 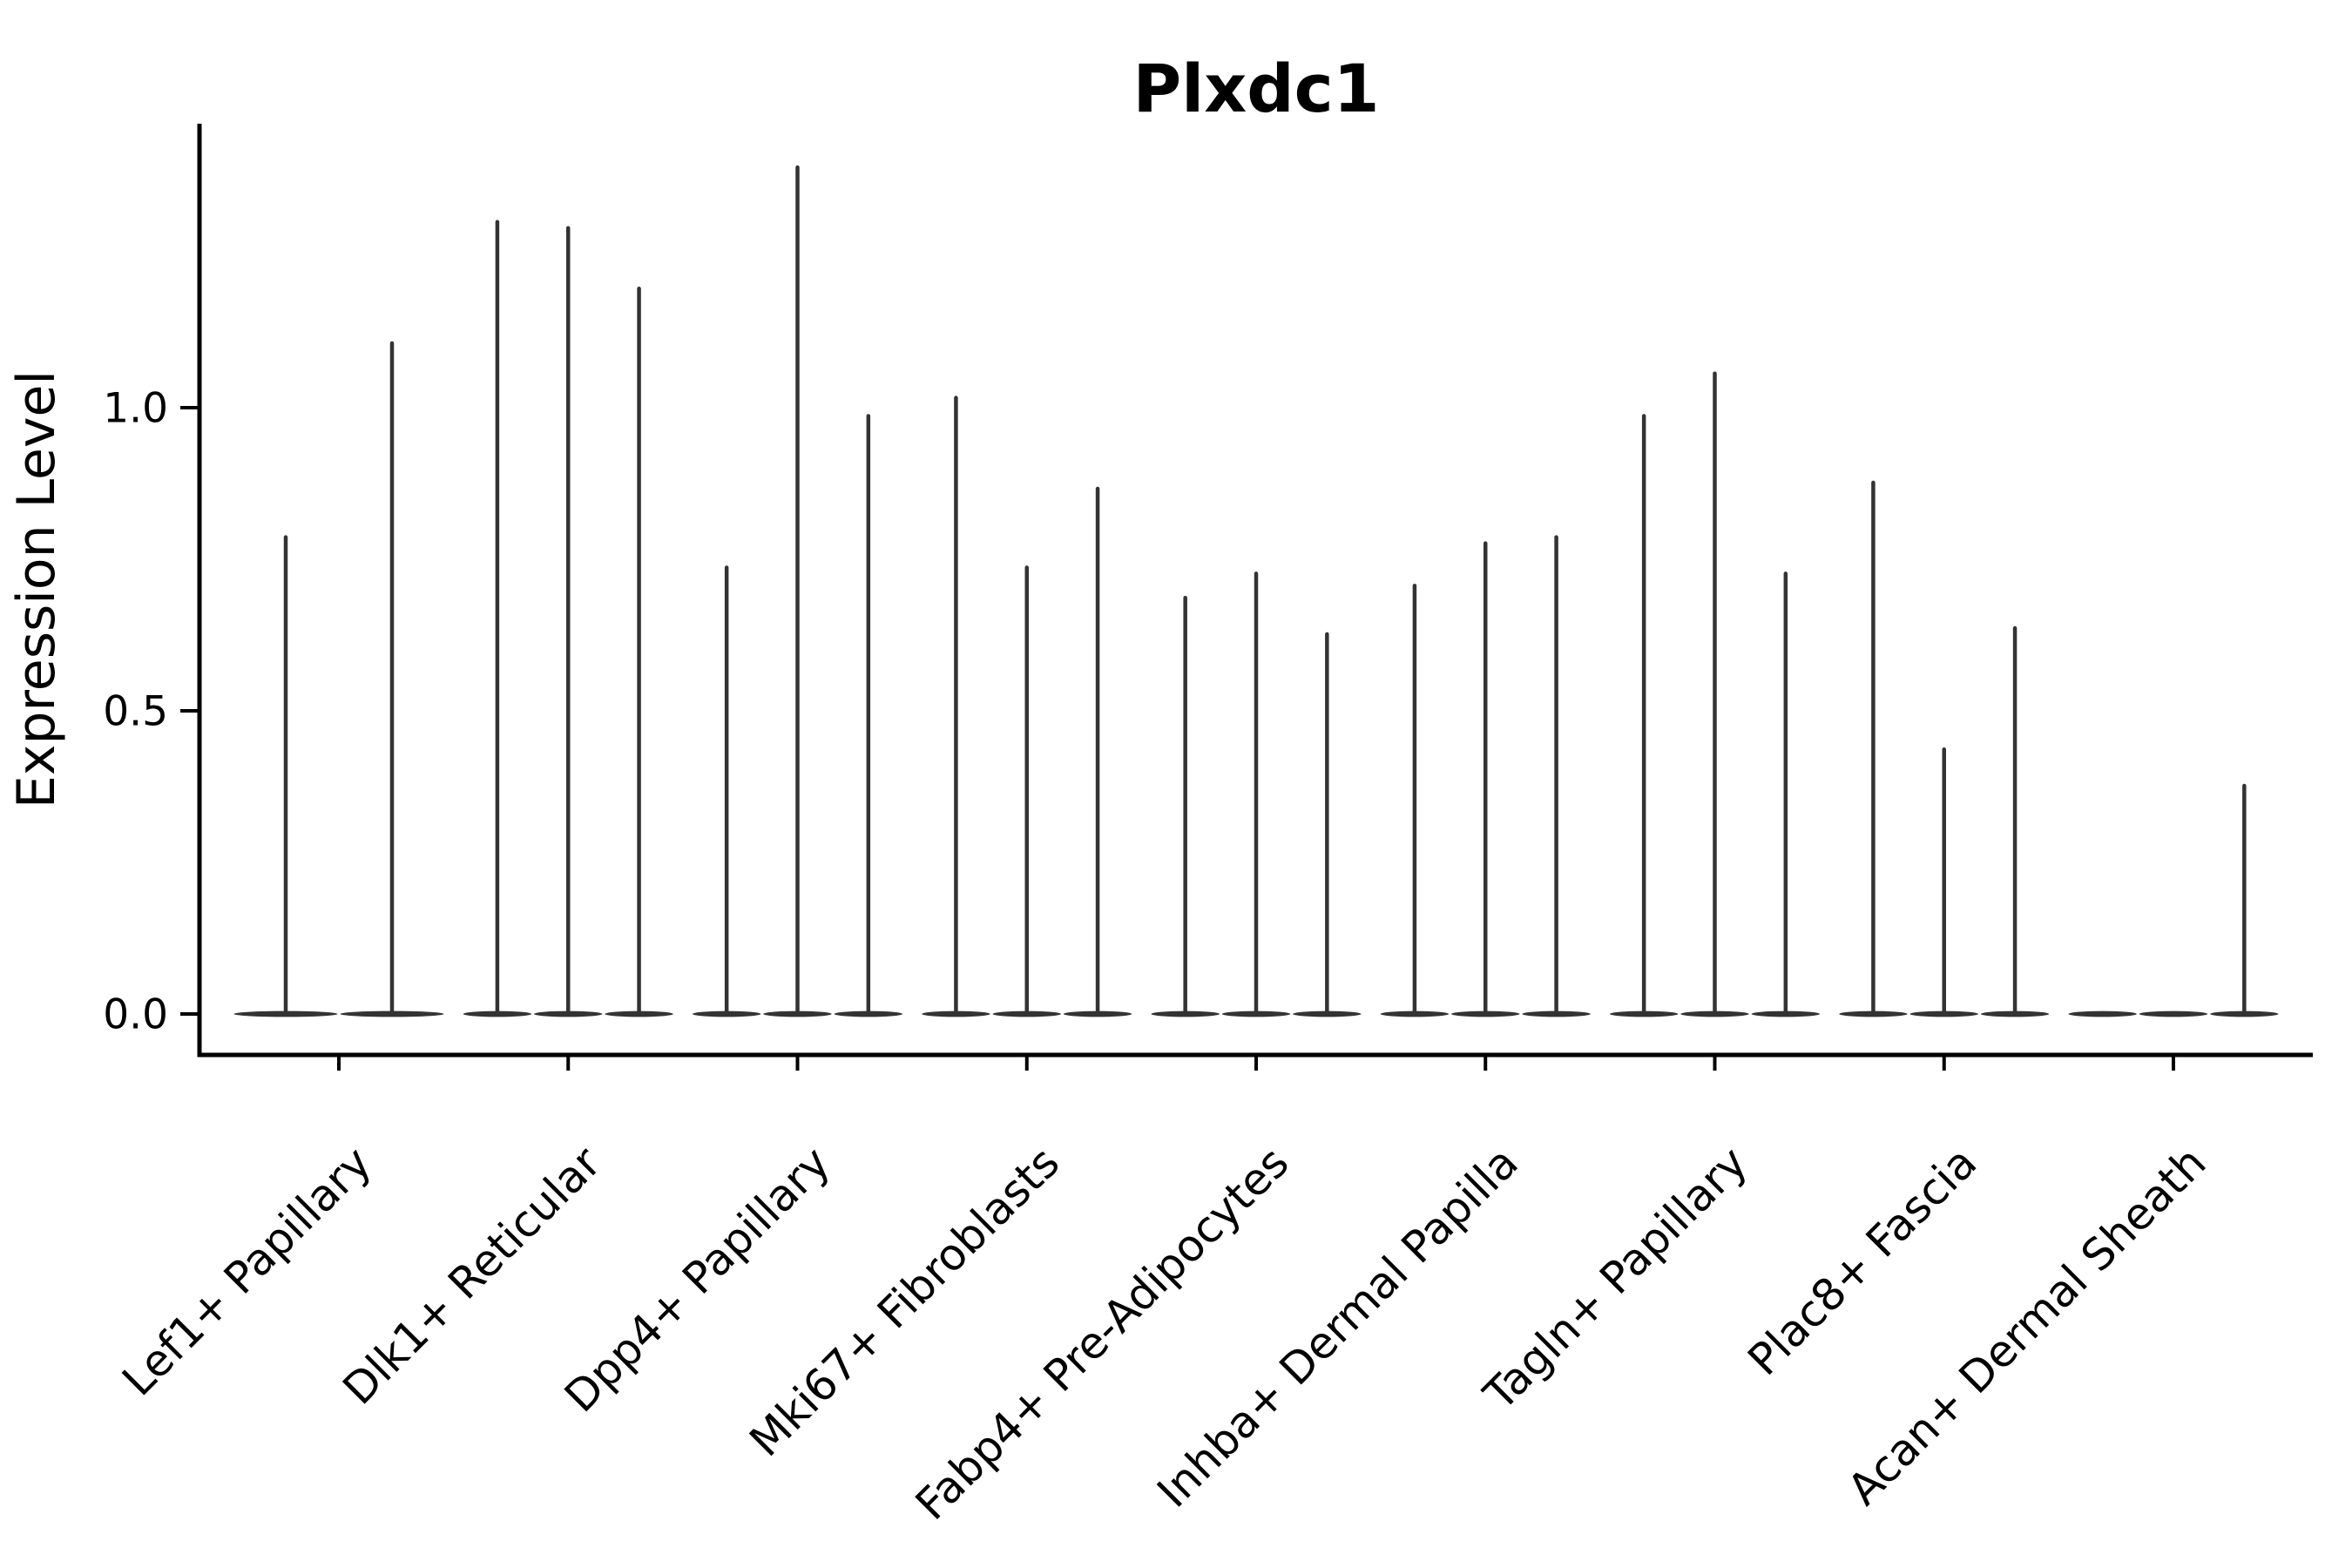 What do you see at coordinates (36, 589) in the screenshot?
I see `y-axis-label: Expression Level` at bounding box center [36, 589].